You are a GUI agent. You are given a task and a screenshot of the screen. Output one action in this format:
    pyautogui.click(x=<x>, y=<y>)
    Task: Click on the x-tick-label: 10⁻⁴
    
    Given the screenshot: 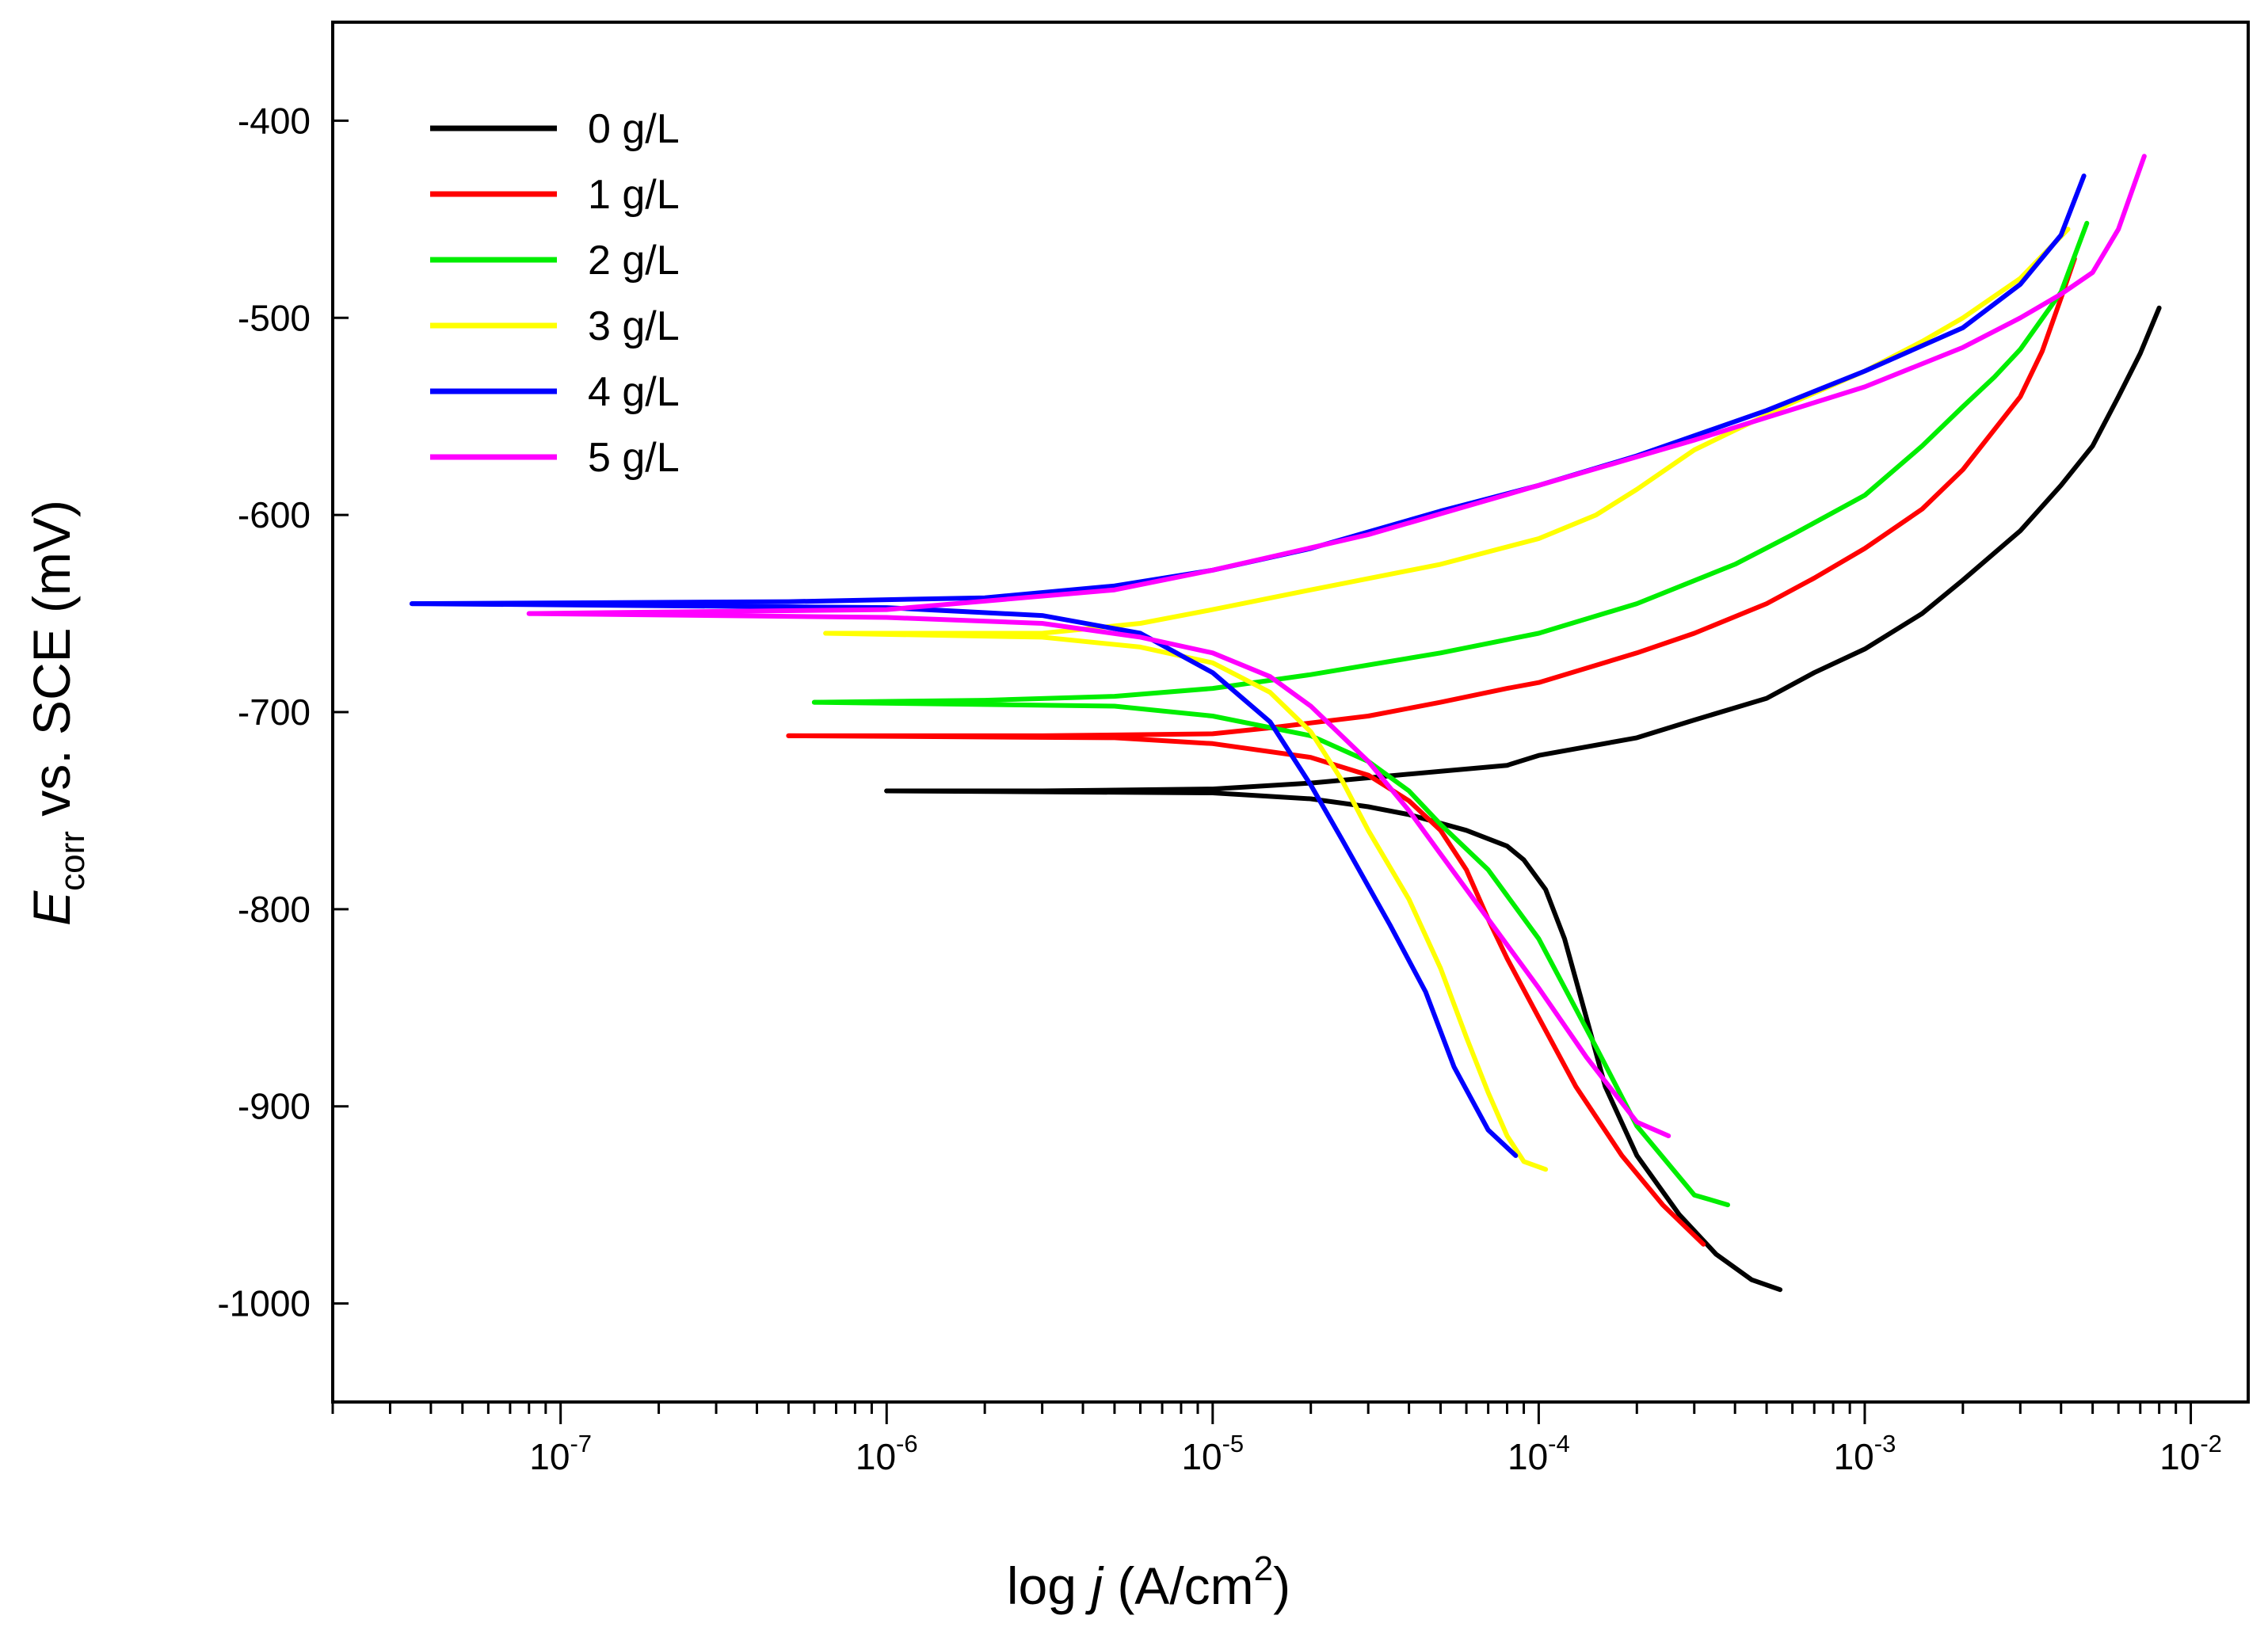 What is the action you would take?
    pyautogui.click(x=1539, y=1454)
    